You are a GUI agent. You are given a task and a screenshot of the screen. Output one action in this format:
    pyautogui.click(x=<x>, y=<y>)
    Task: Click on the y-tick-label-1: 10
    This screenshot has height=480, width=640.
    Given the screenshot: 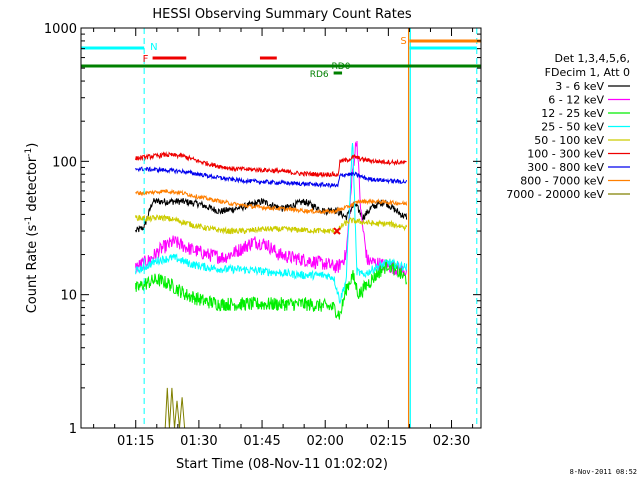 What is the action you would take?
    pyautogui.click(x=68, y=296)
    